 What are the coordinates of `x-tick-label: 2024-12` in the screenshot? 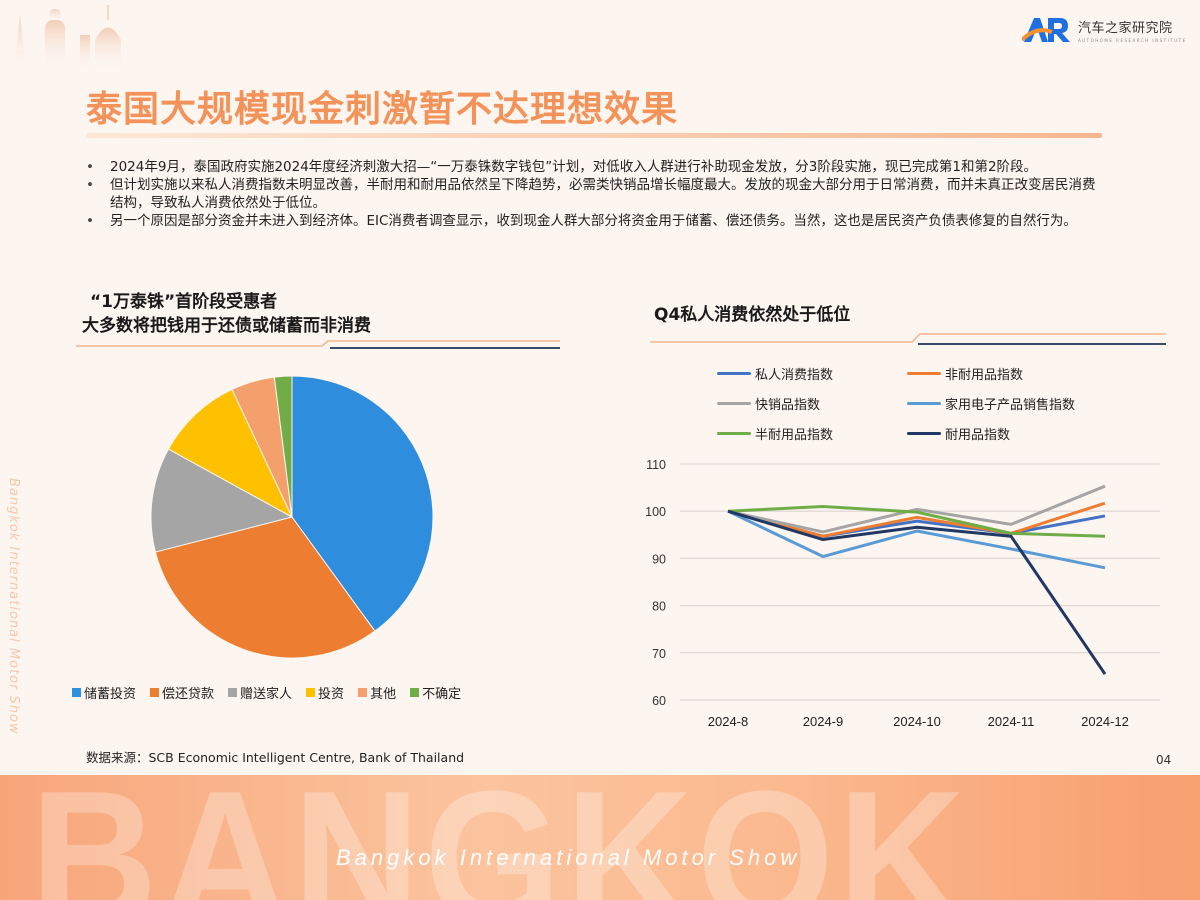 It's located at (1105, 721).